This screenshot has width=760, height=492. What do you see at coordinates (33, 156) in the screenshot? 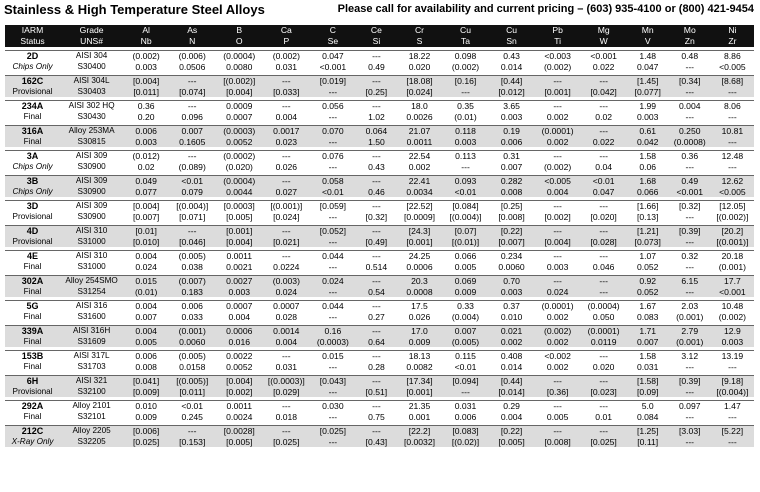
I see `sample-id: 3A` at bounding box center [33, 156].